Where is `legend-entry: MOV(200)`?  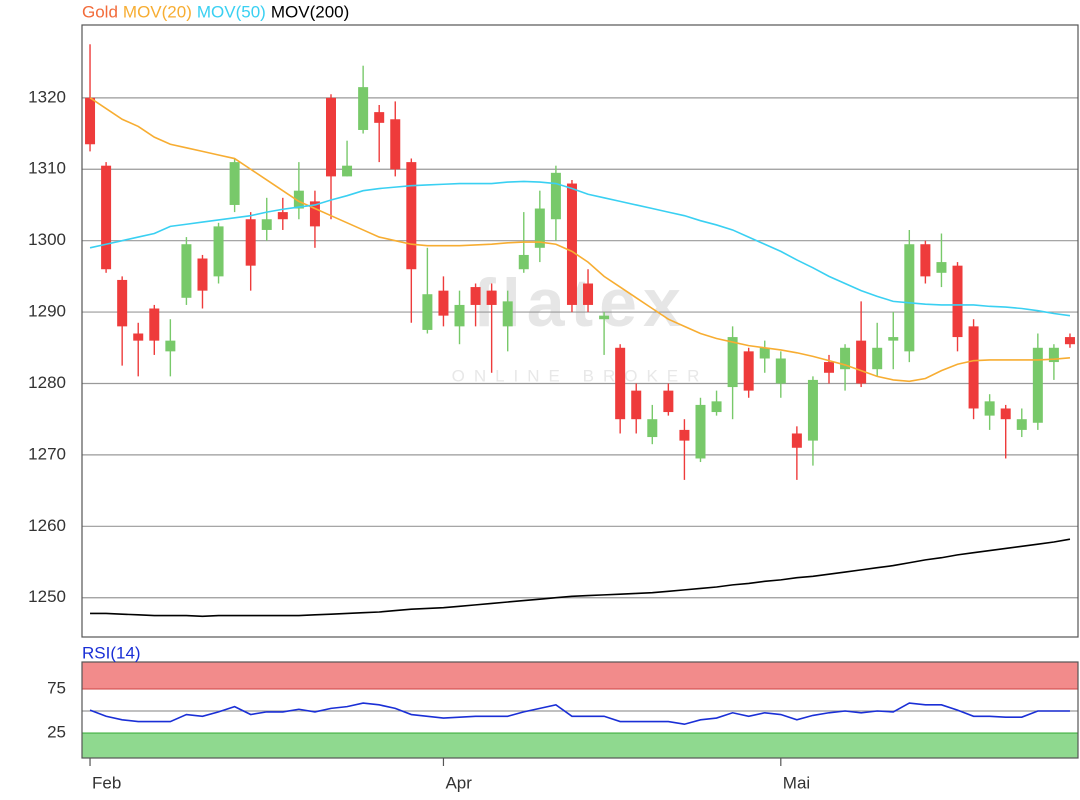
legend-entry: MOV(200) is located at coordinates (310, 11).